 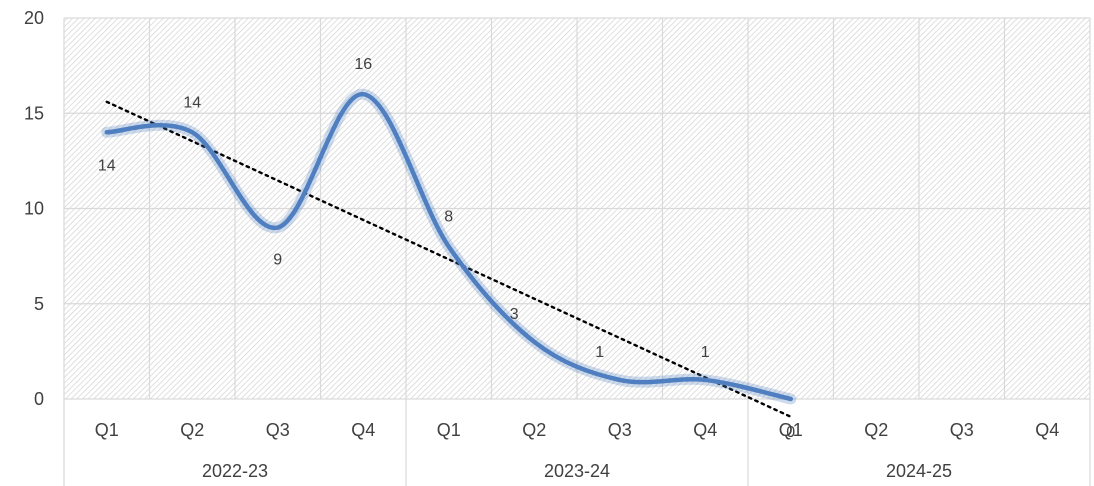 I want to click on group-label: 2023-24, so click(x=577, y=471).